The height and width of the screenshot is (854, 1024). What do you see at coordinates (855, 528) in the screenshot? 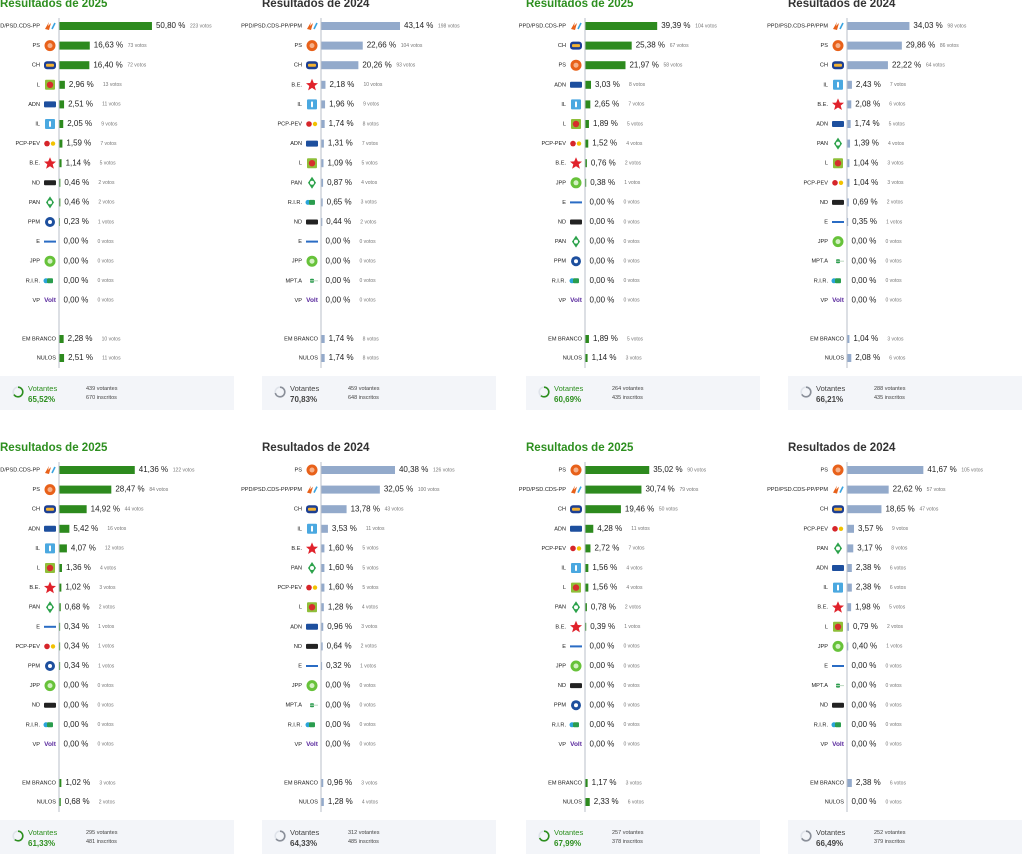
I see `party-row: PCP-PEV 3,57 % 9 votos` at bounding box center [855, 528].